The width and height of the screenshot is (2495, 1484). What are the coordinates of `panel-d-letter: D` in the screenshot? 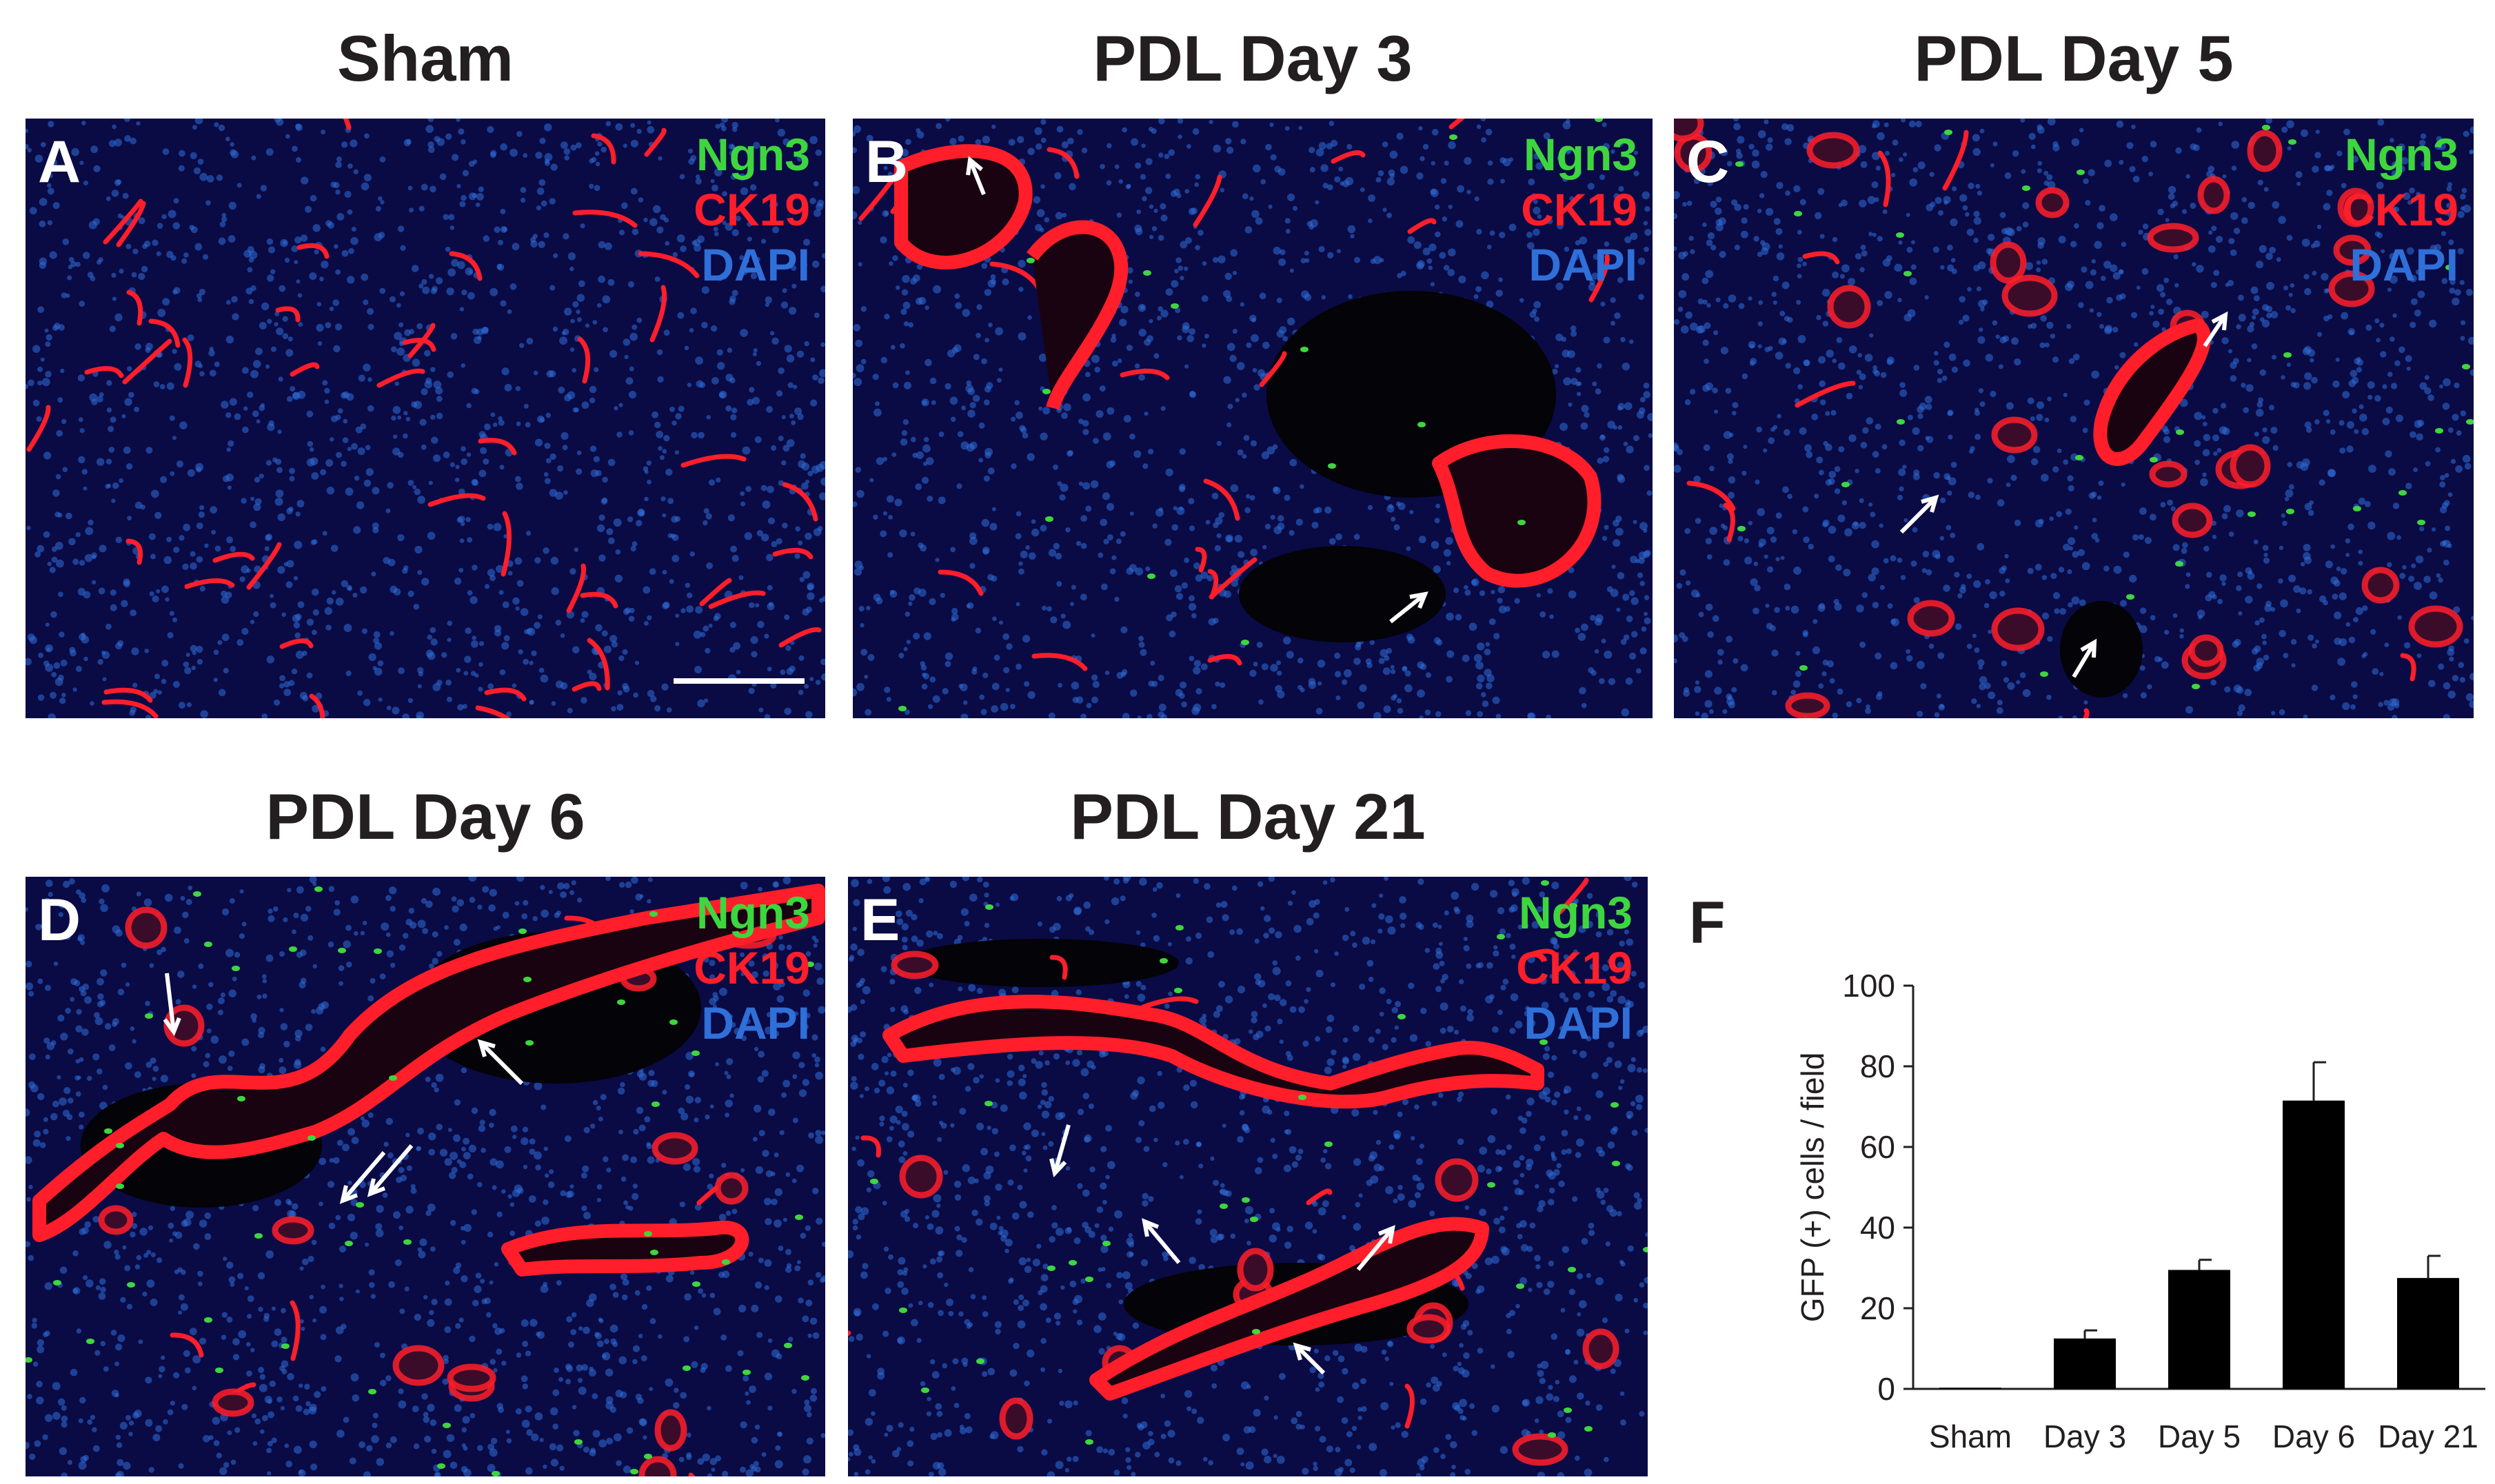 It's located at (60, 920).